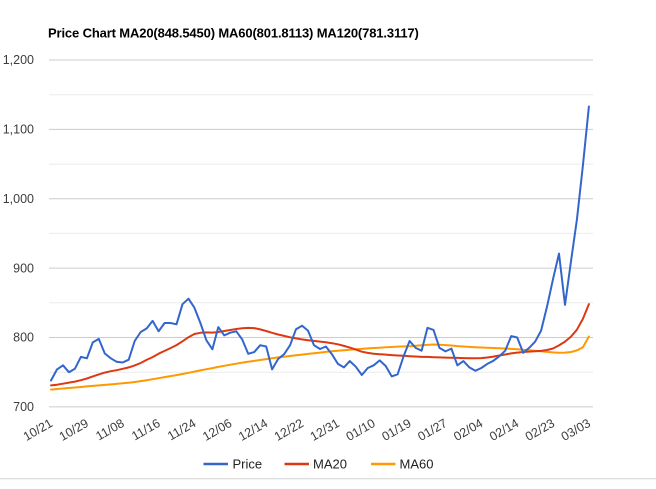 The image size is (656, 489). What do you see at coordinates (18, 60) in the screenshot?
I see `svg-text: 1,200` at bounding box center [18, 60].